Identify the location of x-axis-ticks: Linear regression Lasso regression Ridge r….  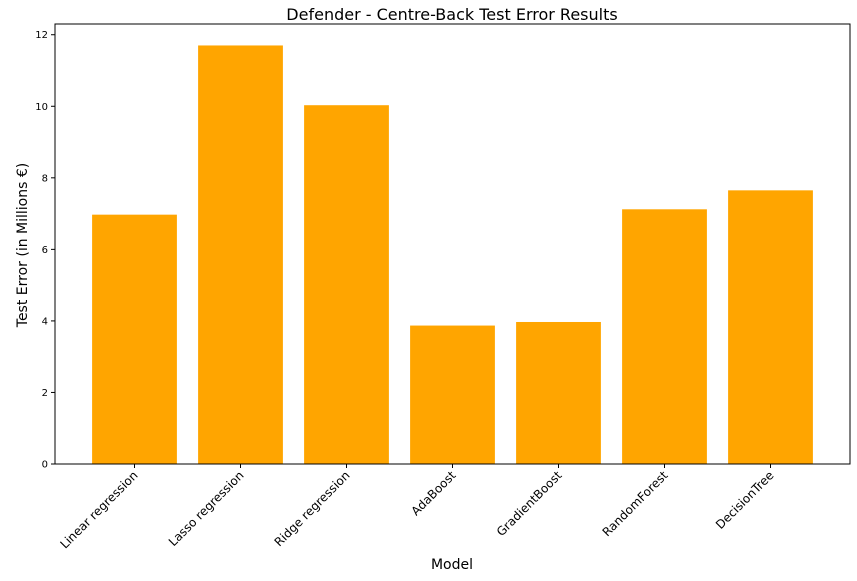
(417, 507).